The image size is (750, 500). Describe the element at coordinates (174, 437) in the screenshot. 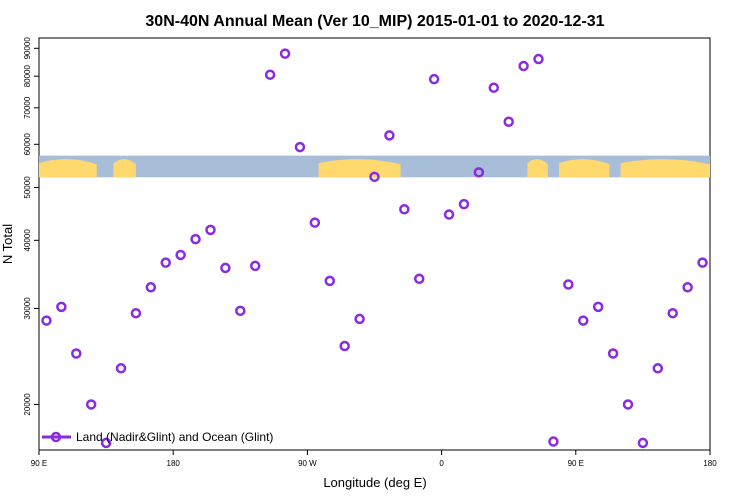

I see `legend-label: Land (Nadir&Glint) and Ocean (Glint)` at that location.